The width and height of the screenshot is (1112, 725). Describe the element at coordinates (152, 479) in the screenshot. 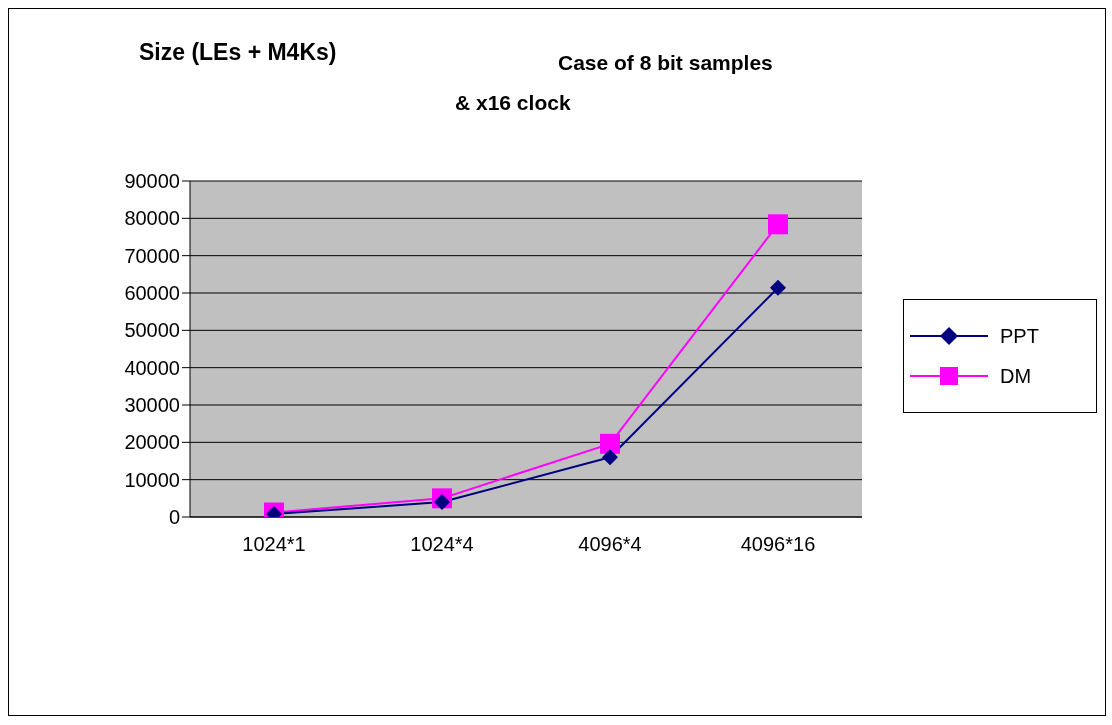

I see `y-tick-label: 10000` at that location.